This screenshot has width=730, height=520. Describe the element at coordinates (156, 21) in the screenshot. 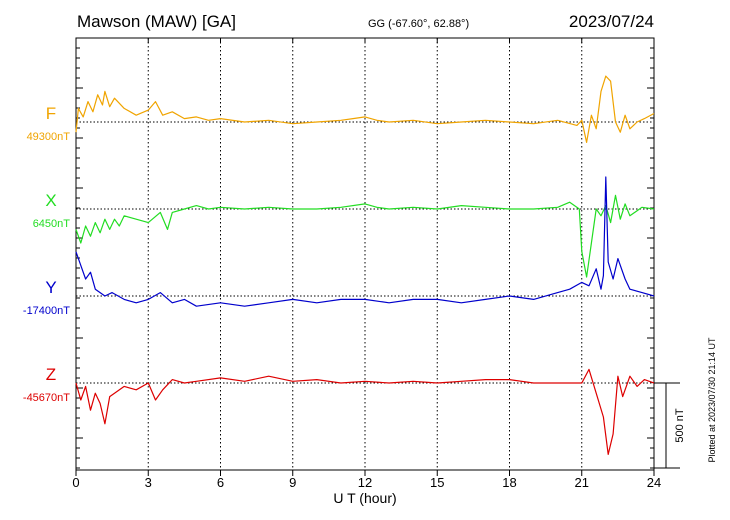

I see `station-title: Mawson (MAW) [GA]` at that location.